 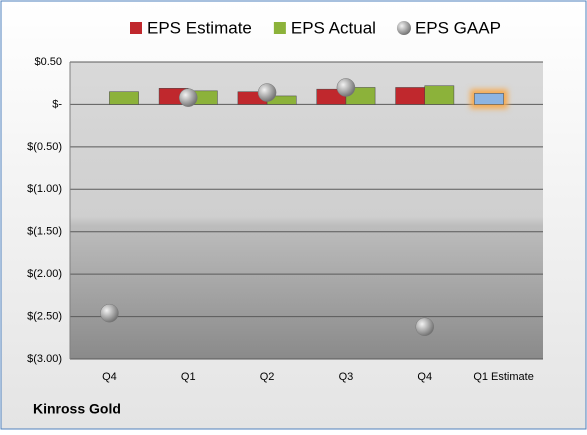 I want to click on legend-label: EPS Actual, so click(x=333, y=27).